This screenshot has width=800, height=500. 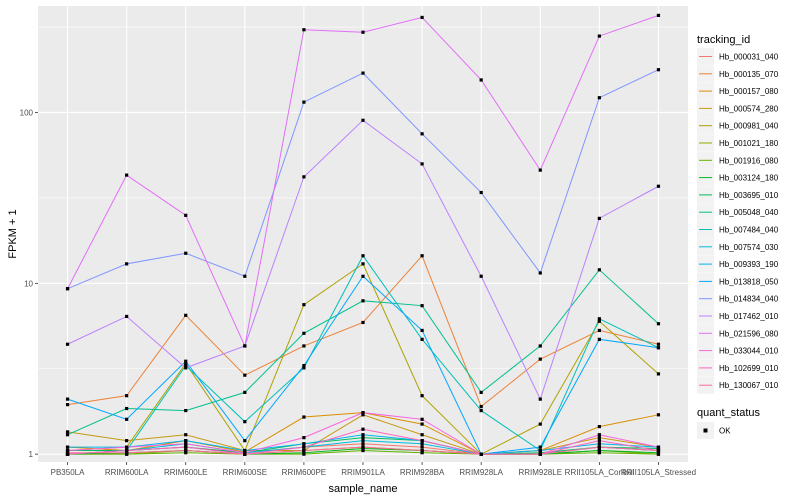 What do you see at coordinates (749, 385) in the screenshot?
I see `legend-label: Hb_130067_010` at bounding box center [749, 385].